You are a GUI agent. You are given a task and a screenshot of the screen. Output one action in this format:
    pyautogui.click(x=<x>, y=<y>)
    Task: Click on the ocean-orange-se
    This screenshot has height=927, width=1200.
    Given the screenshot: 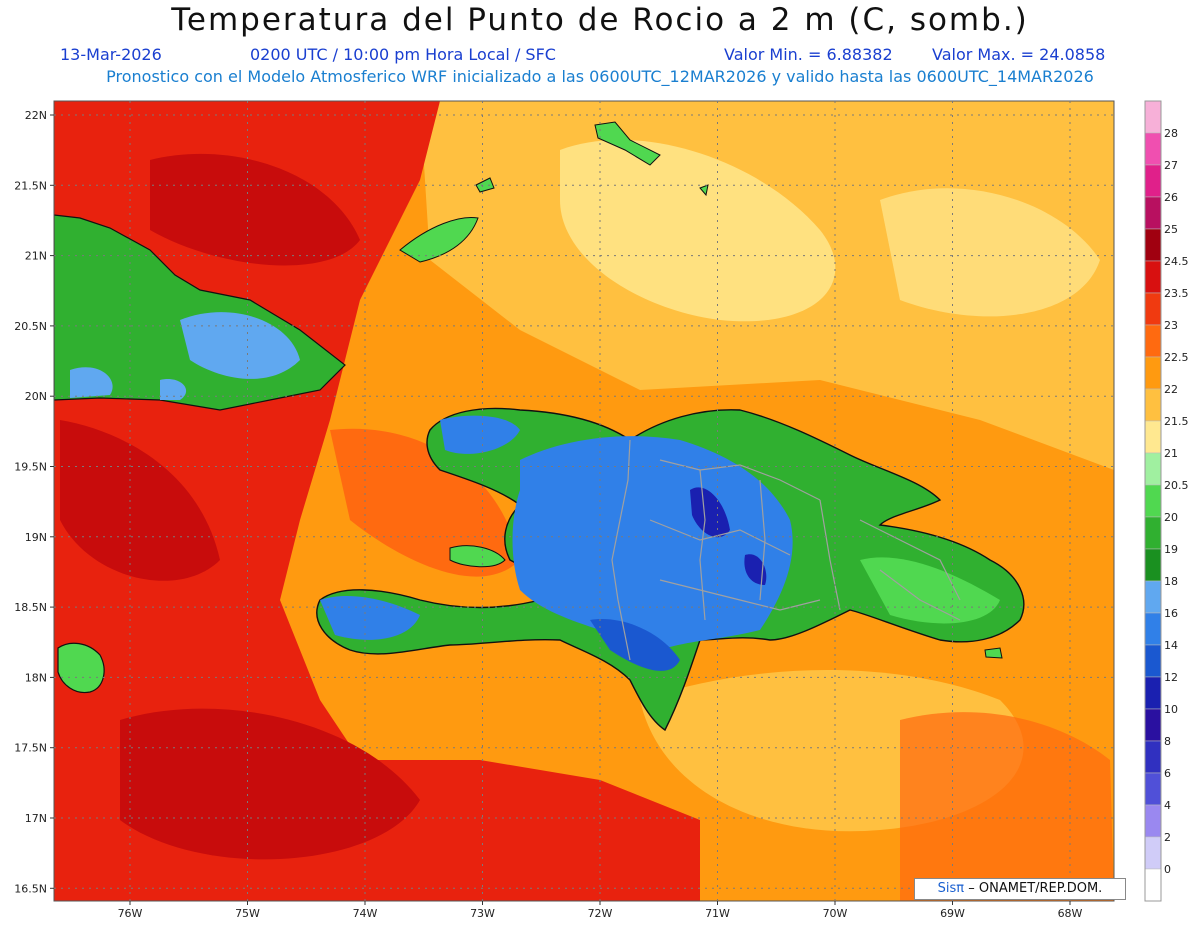 What is the action you would take?
    pyautogui.click(x=1007, y=806)
    